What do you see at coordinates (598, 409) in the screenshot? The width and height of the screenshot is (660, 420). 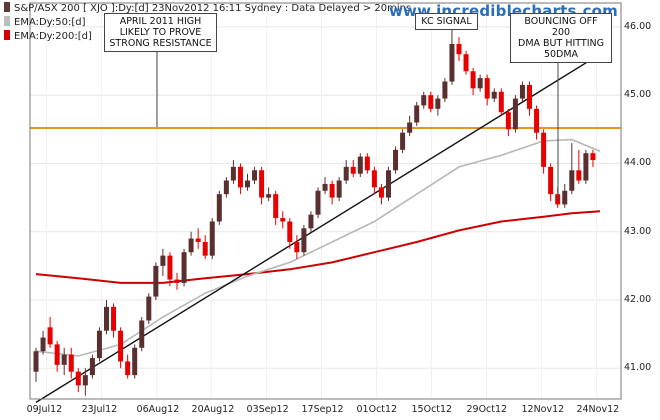 I see `x-tick-label: 24Nov12` at bounding box center [598, 409].